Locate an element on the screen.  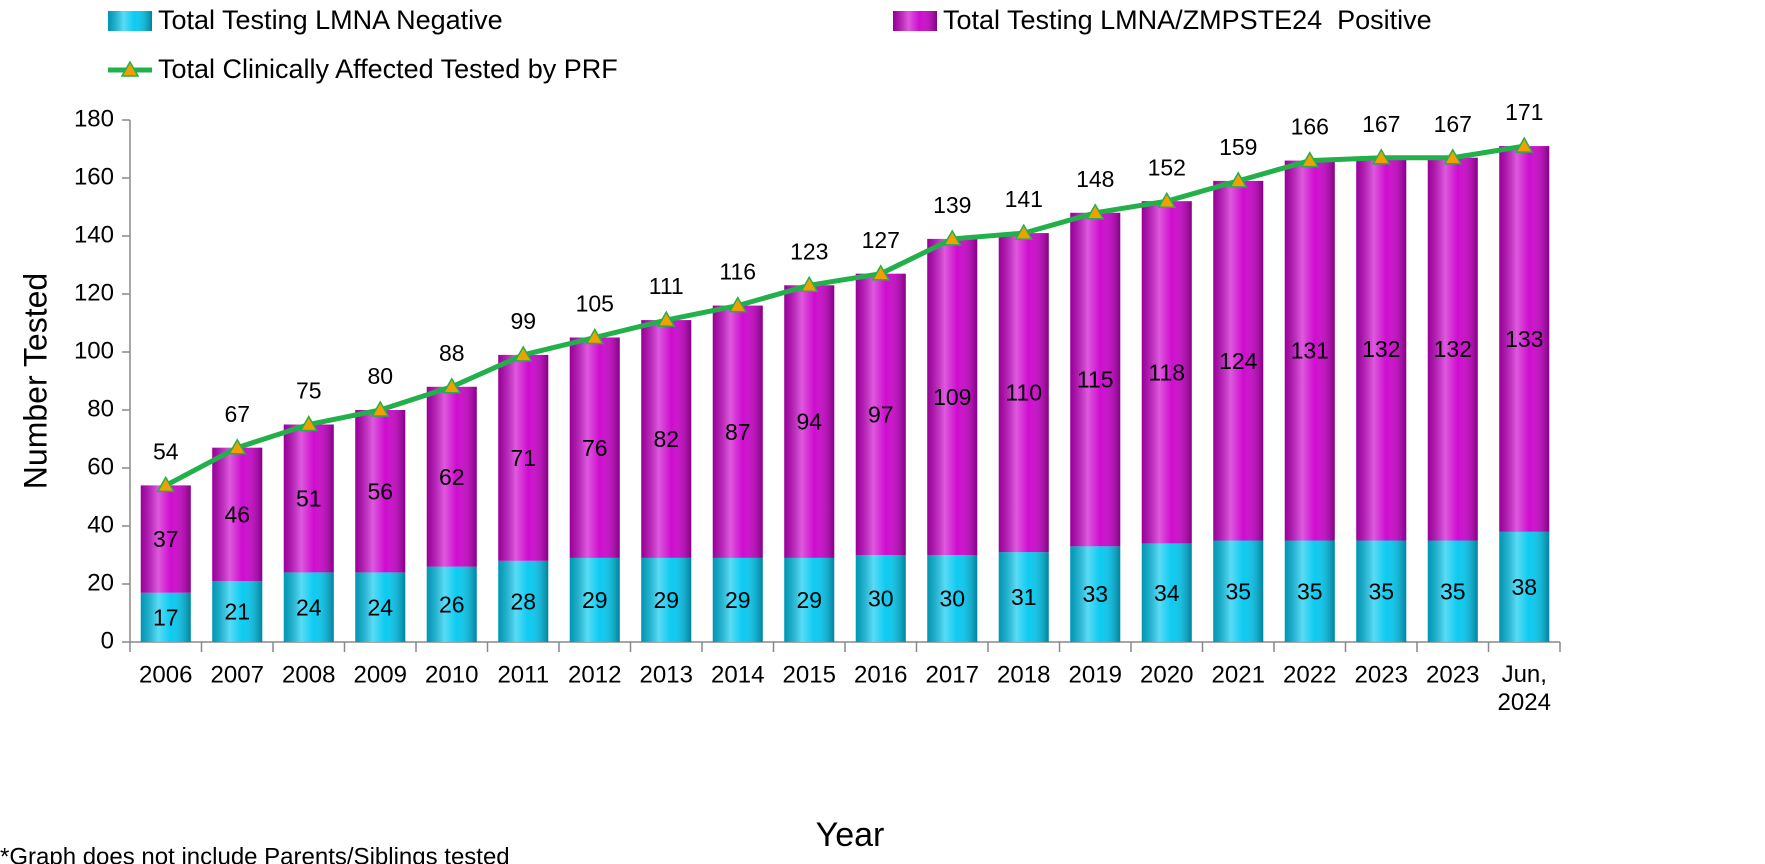
data-label: 118 is located at coordinates (1166, 372).